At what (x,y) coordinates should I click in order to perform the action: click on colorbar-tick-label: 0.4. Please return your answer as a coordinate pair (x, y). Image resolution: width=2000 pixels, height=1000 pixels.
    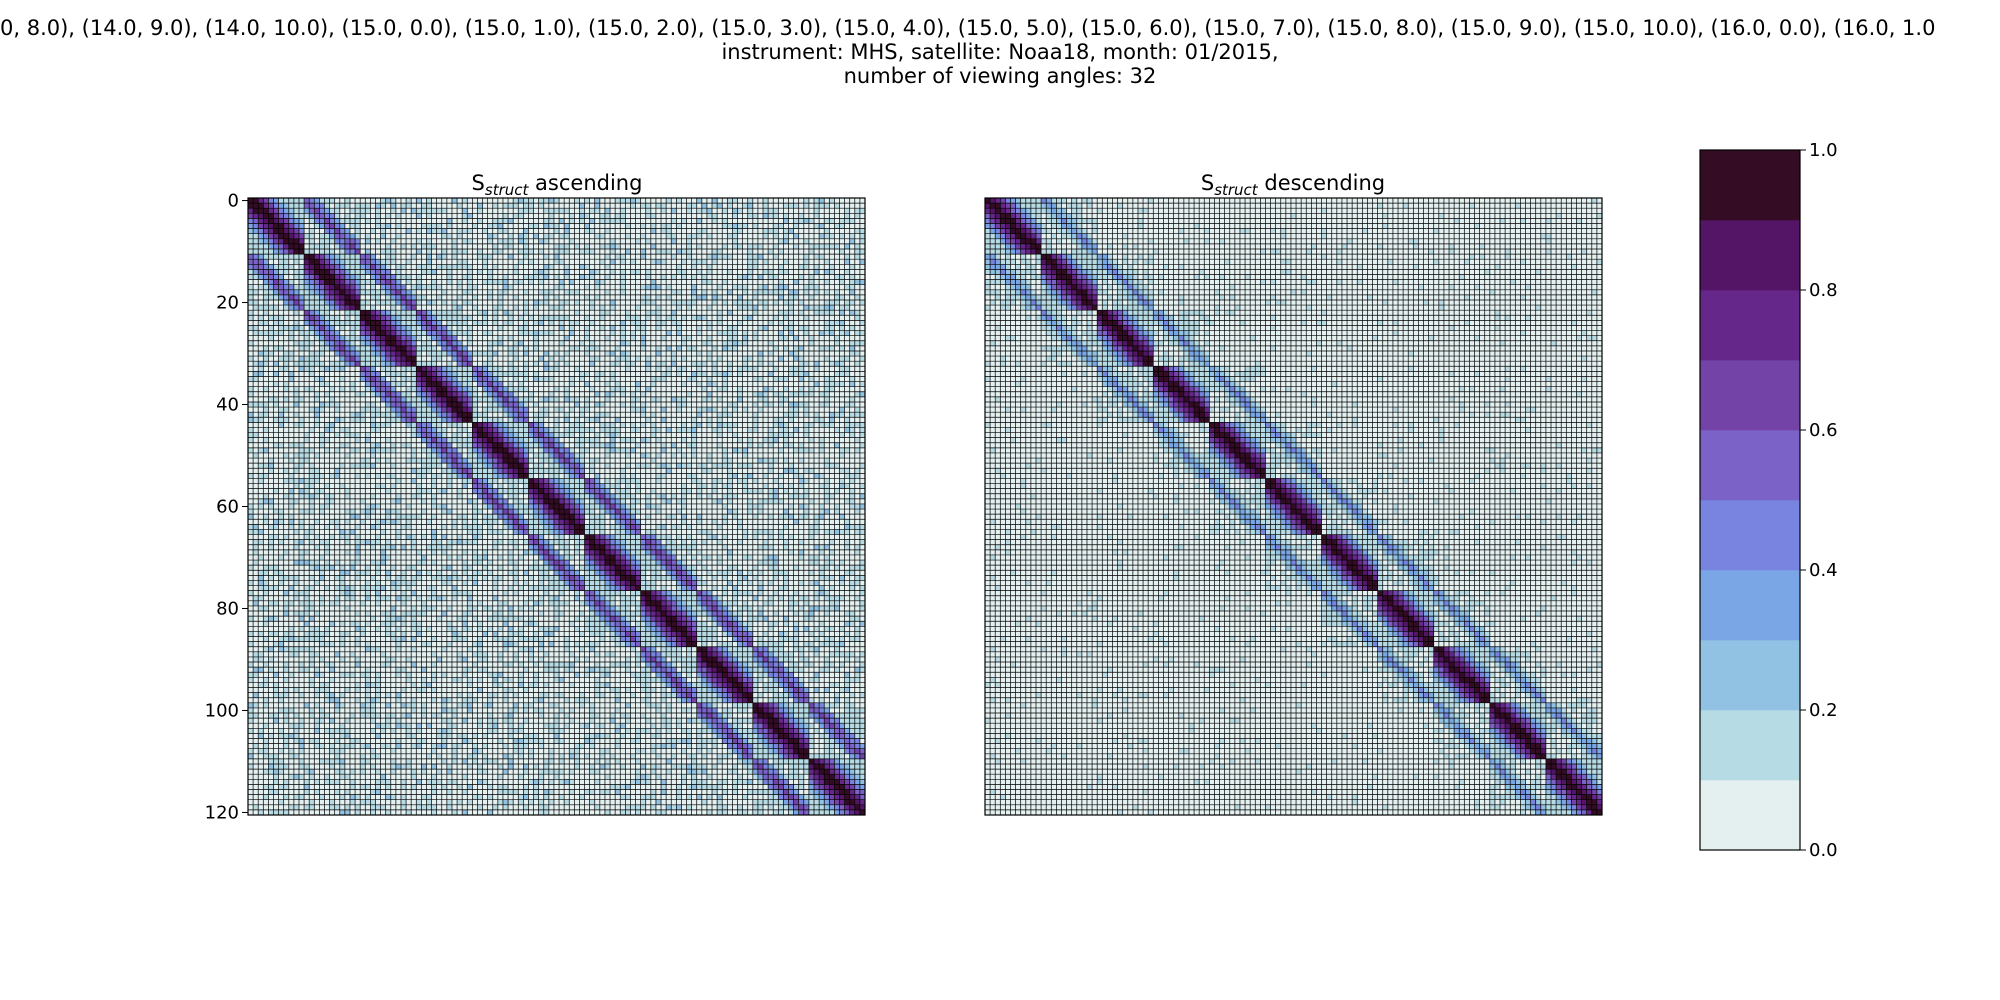
    Looking at the image, I should click on (1823, 570).